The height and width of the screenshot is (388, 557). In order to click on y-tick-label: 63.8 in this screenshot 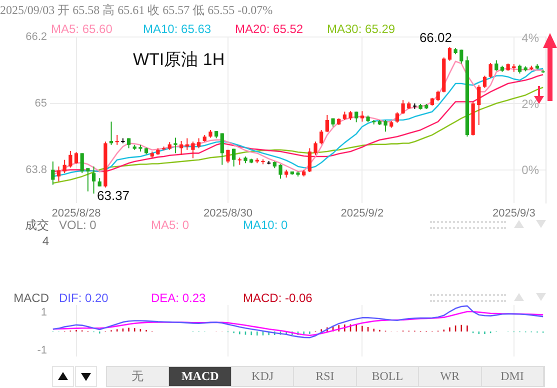, I will do `click(36, 170)`.